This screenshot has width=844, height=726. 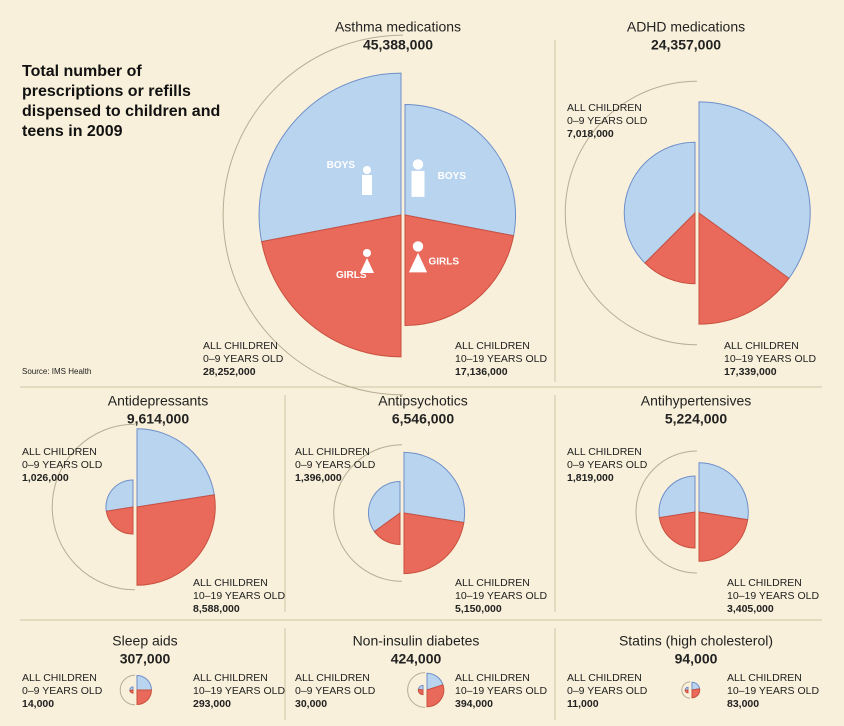 I want to click on group-value: 11,000, so click(x=583, y=704).